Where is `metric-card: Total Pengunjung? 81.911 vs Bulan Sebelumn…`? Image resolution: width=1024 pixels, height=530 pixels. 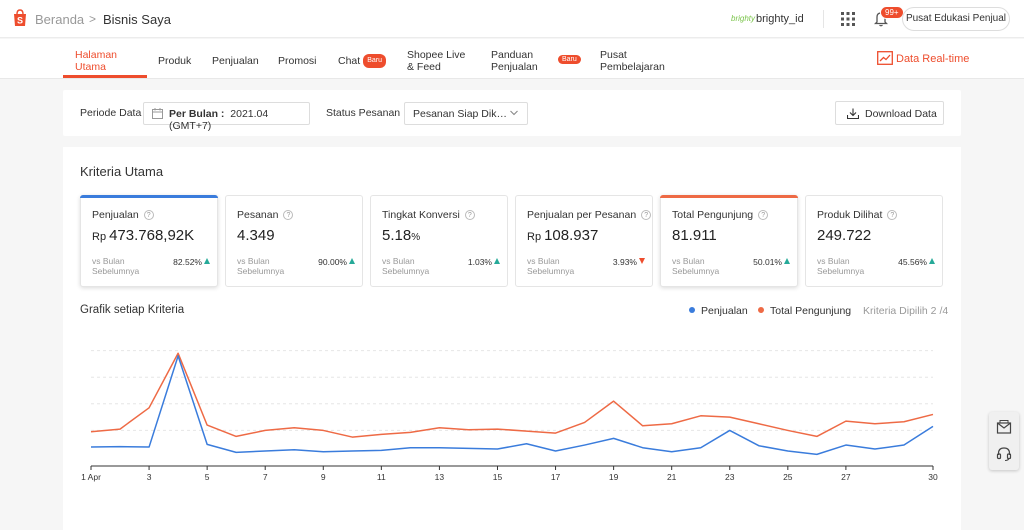
metric-card: Total Pengunjung? 81.911 vs Bulan Sebelumn… is located at coordinates (729, 241).